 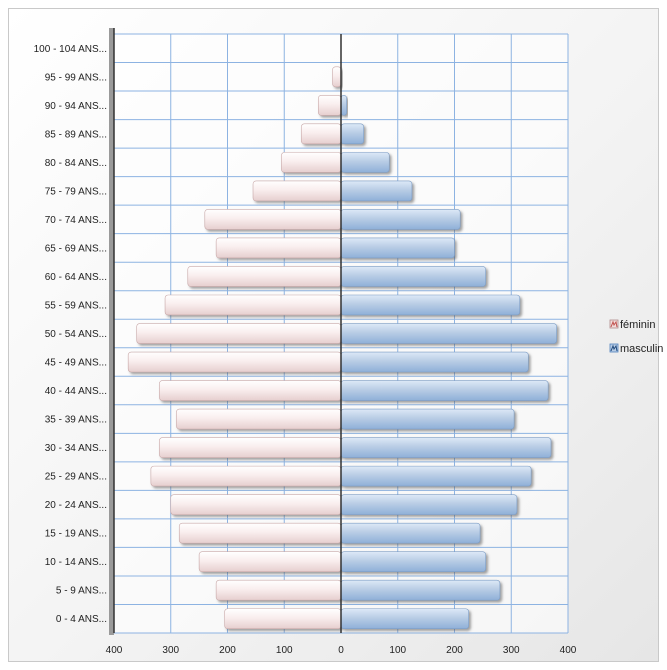 What do you see at coordinates (341, 650) in the screenshot?
I see `x-tick-label: 0` at bounding box center [341, 650].